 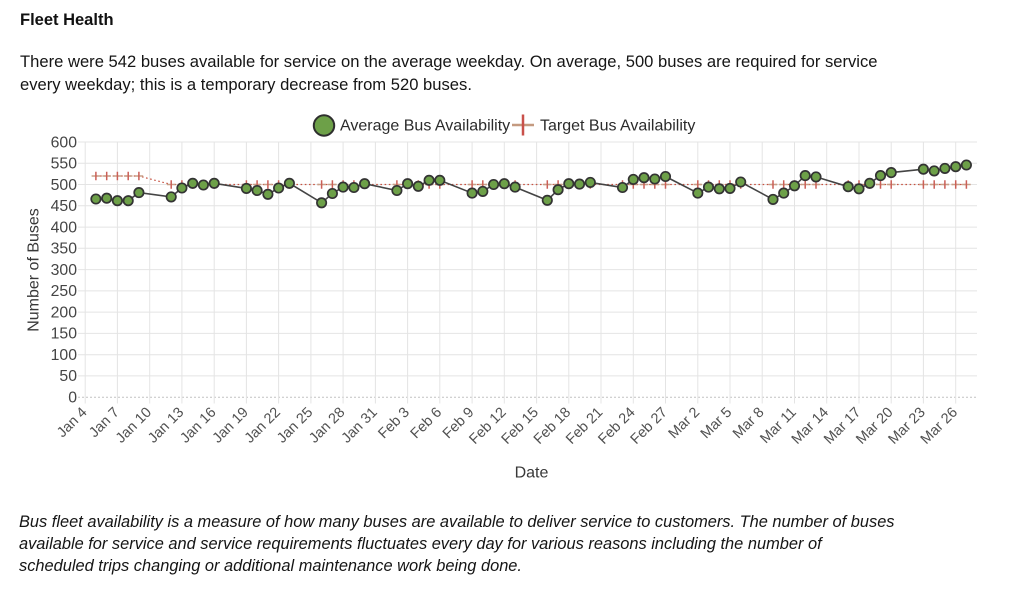 What do you see at coordinates (939, 426) in the screenshot?
I see `svg-text: Mar 26` at bounding box center [939, 426].